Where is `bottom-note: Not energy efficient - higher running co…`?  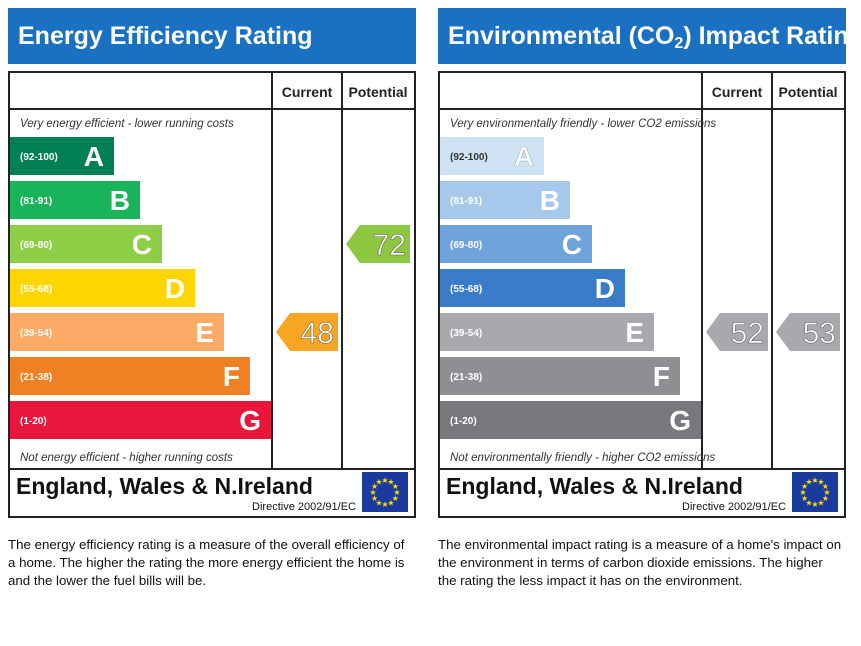
bottom-note: Not energy efficient - higher running co… is located at coordinates (126, 458).